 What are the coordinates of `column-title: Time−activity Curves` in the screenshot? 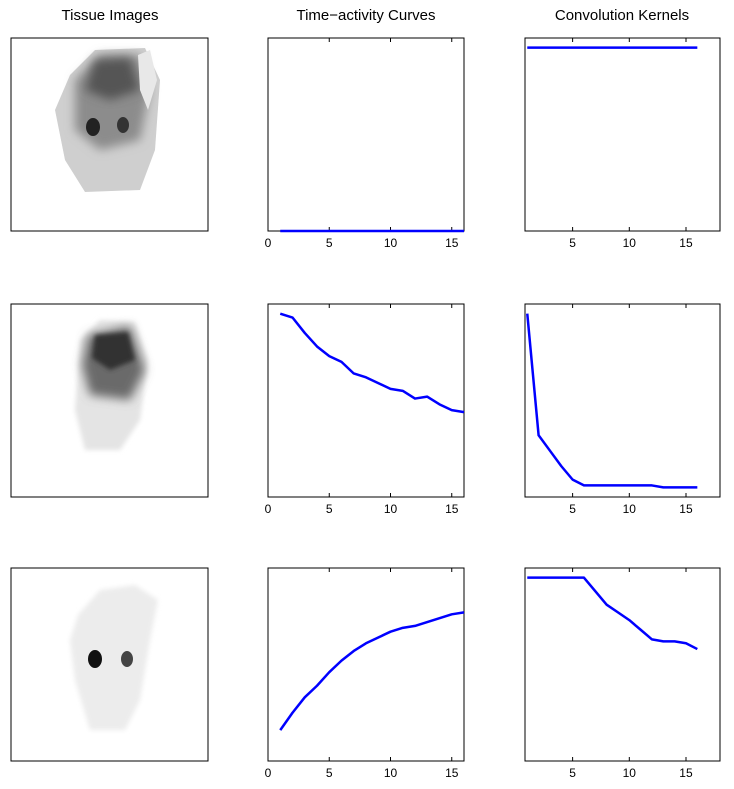 It's located at (365, 15).